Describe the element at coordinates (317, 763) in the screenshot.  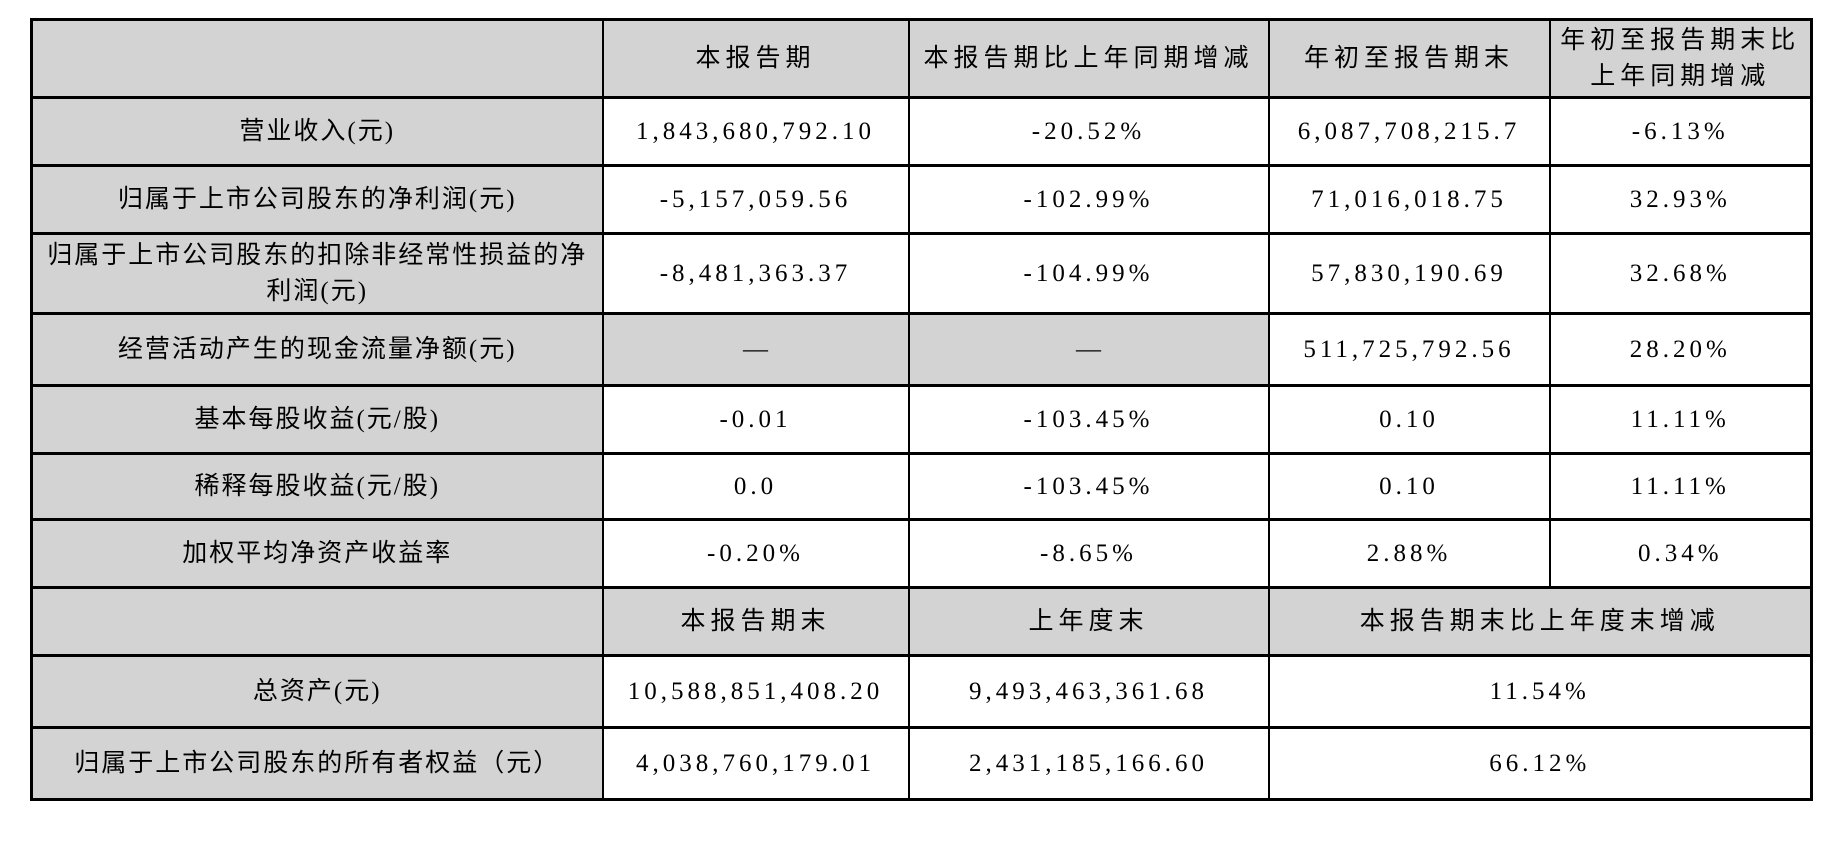
I see `row-label: 归属于上市公司股东的所有者权益（元）` at that location.